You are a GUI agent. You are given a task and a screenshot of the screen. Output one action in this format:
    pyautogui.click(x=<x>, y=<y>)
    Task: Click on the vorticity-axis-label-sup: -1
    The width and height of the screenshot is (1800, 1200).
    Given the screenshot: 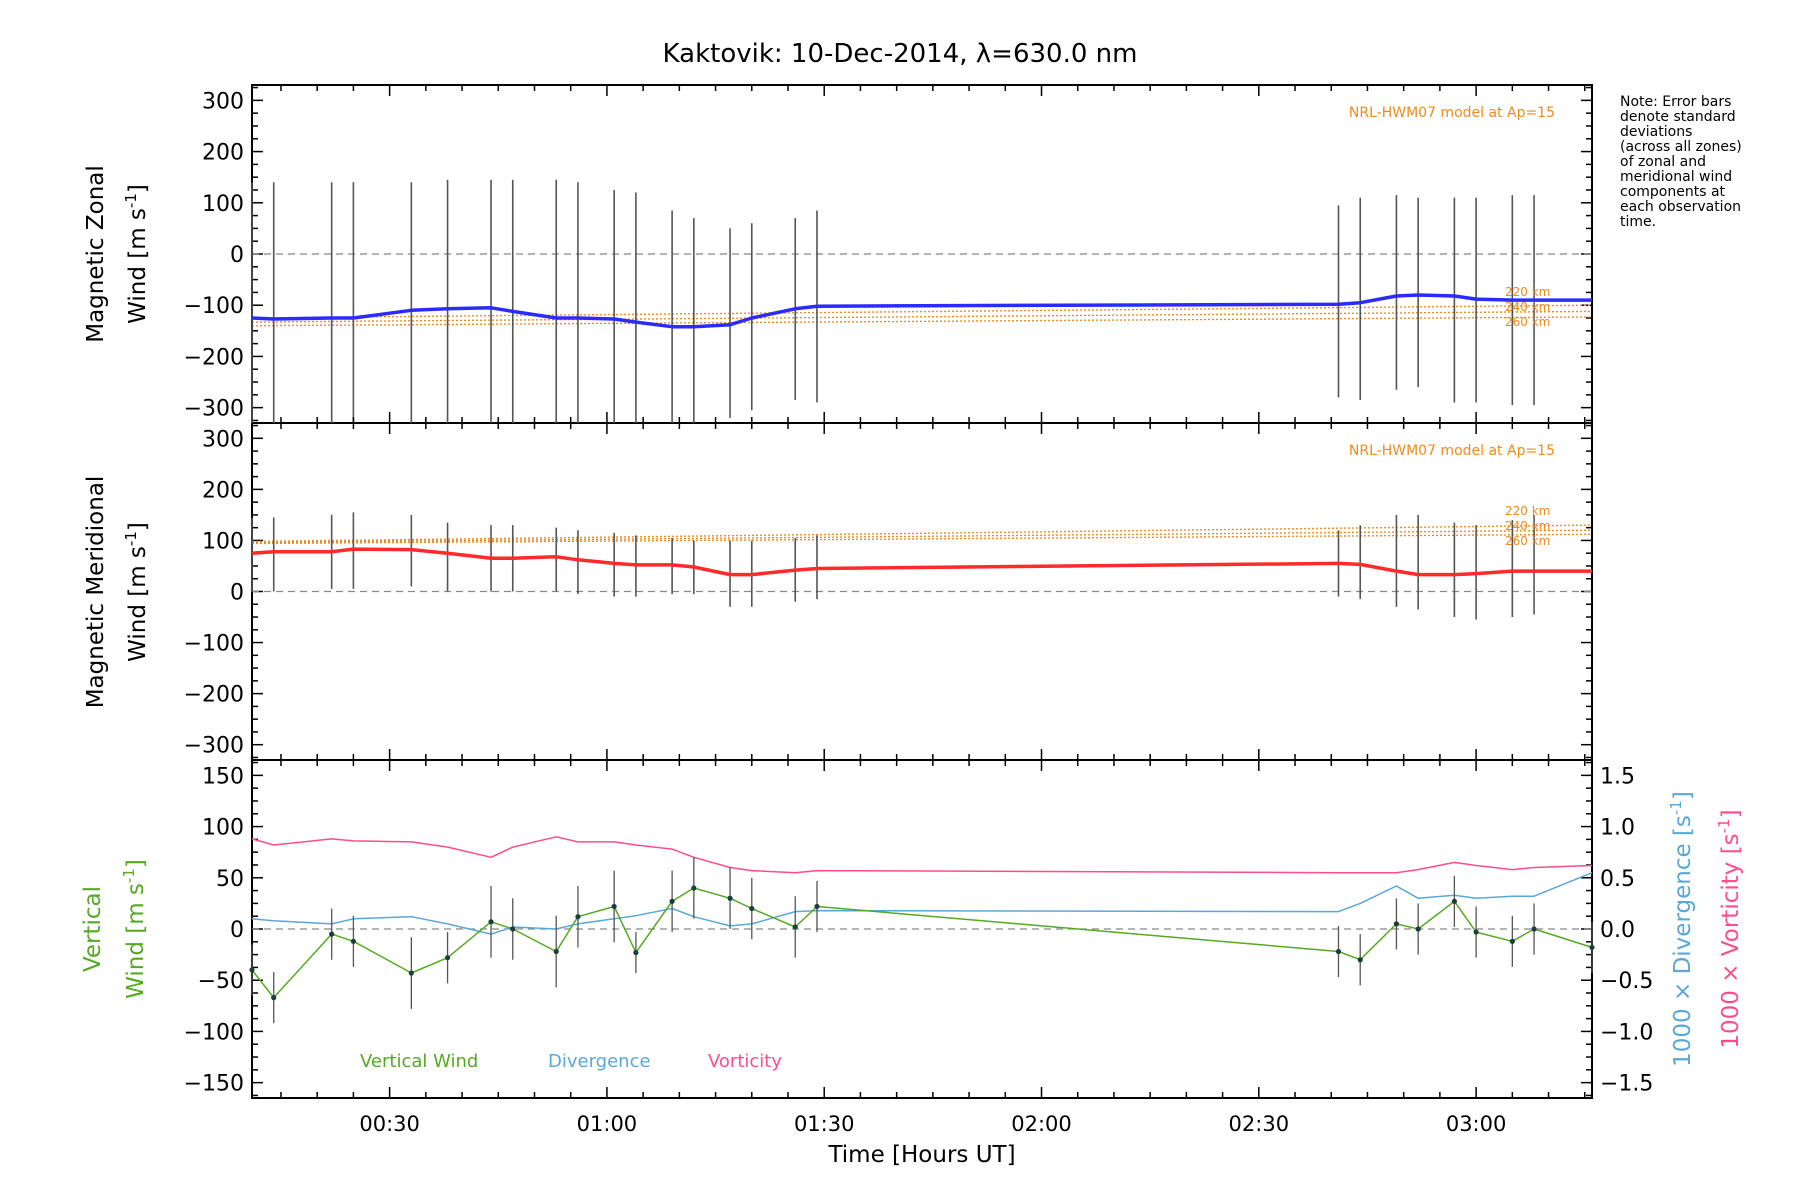 What is the action you would take?
    pyautogui.click(x=1724, y=825)
    